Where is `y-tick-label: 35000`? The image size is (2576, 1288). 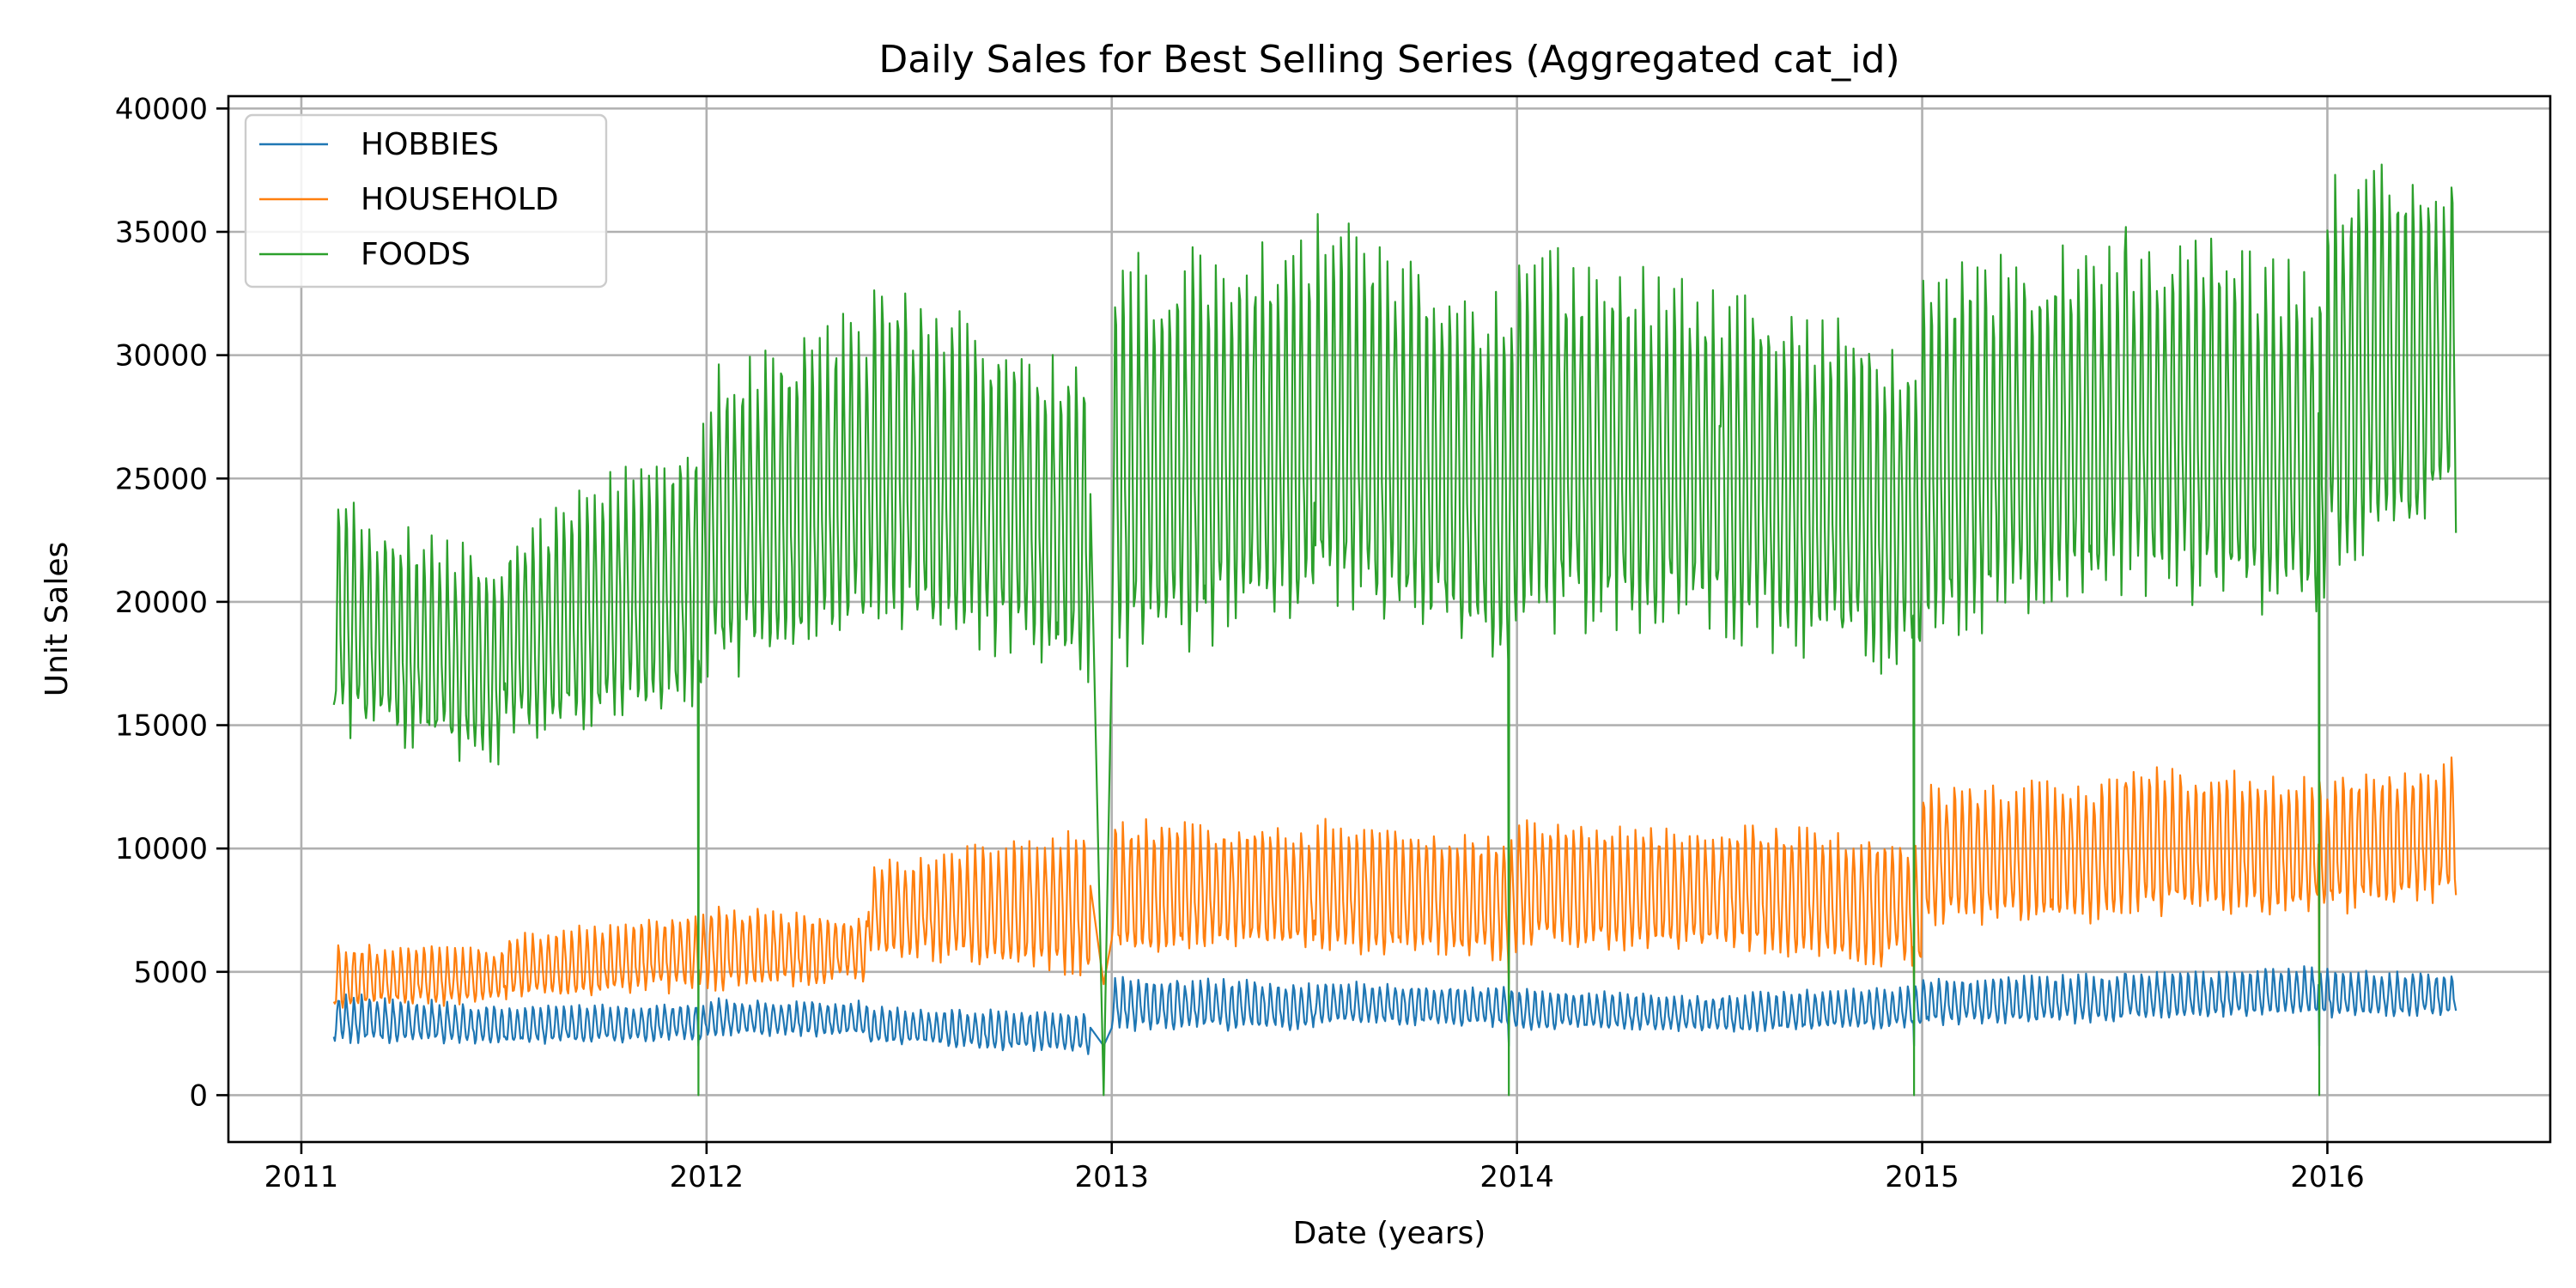
y-tick-label: 35000 is located at coordinates (161, 233).